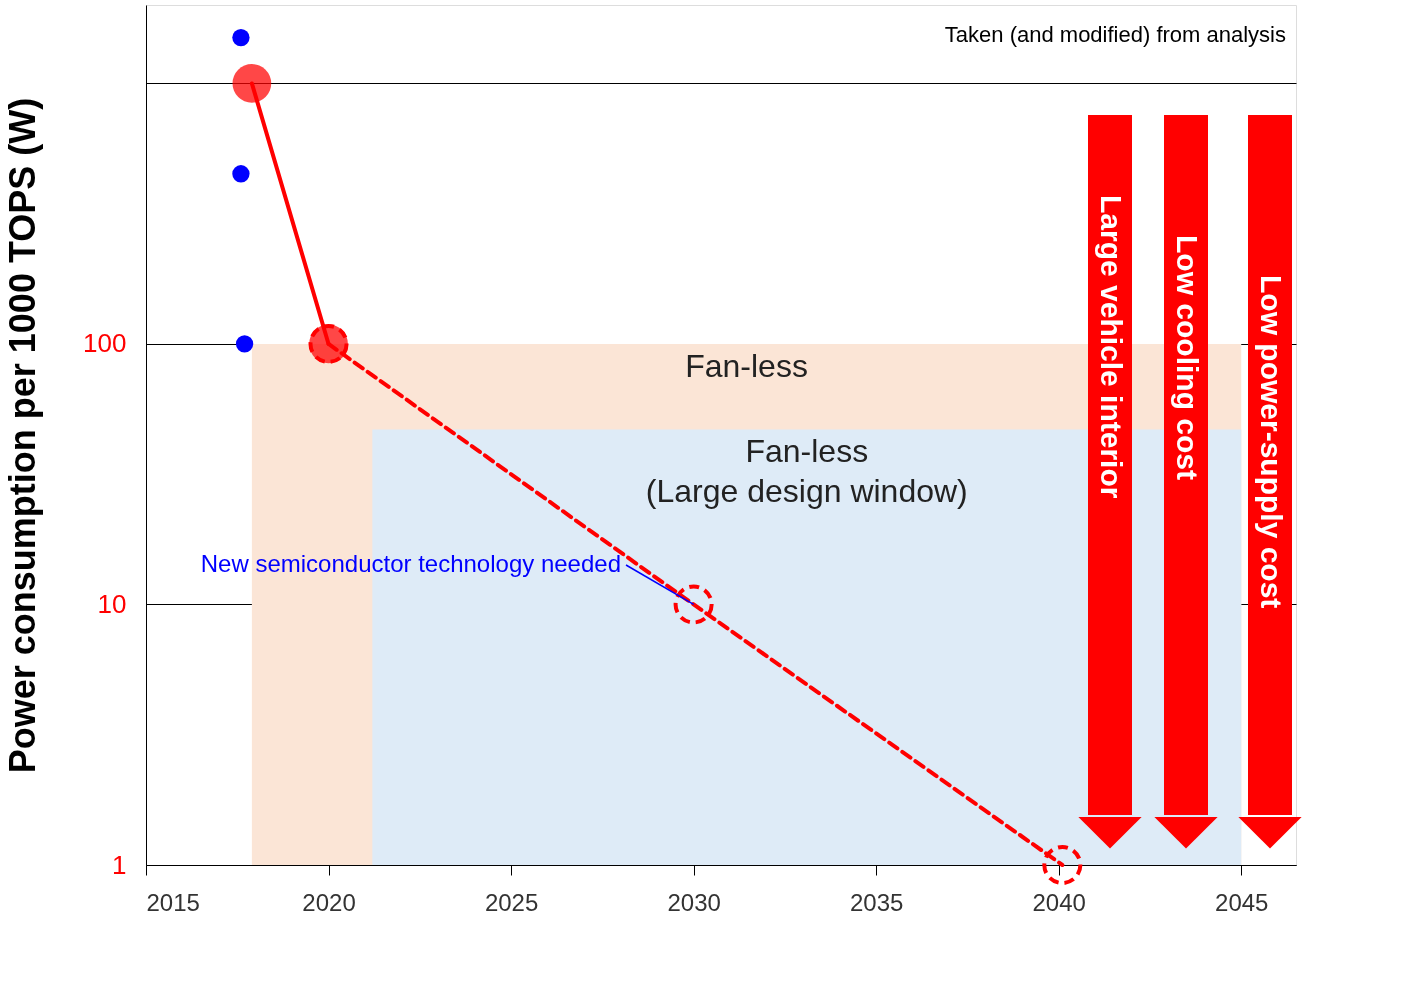  What do you see at coordinates (329, 902) in the screenshot?
I see `x-tick-label: 2020` at bounding box center [329, 902].